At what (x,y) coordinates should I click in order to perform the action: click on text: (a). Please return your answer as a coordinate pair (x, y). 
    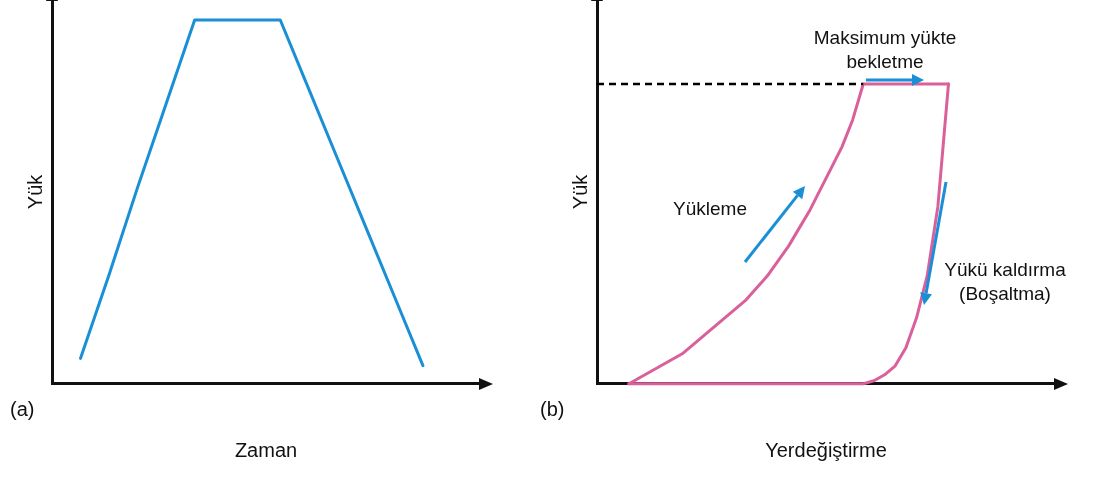
    Looking at the image, I should click on (22, 409).